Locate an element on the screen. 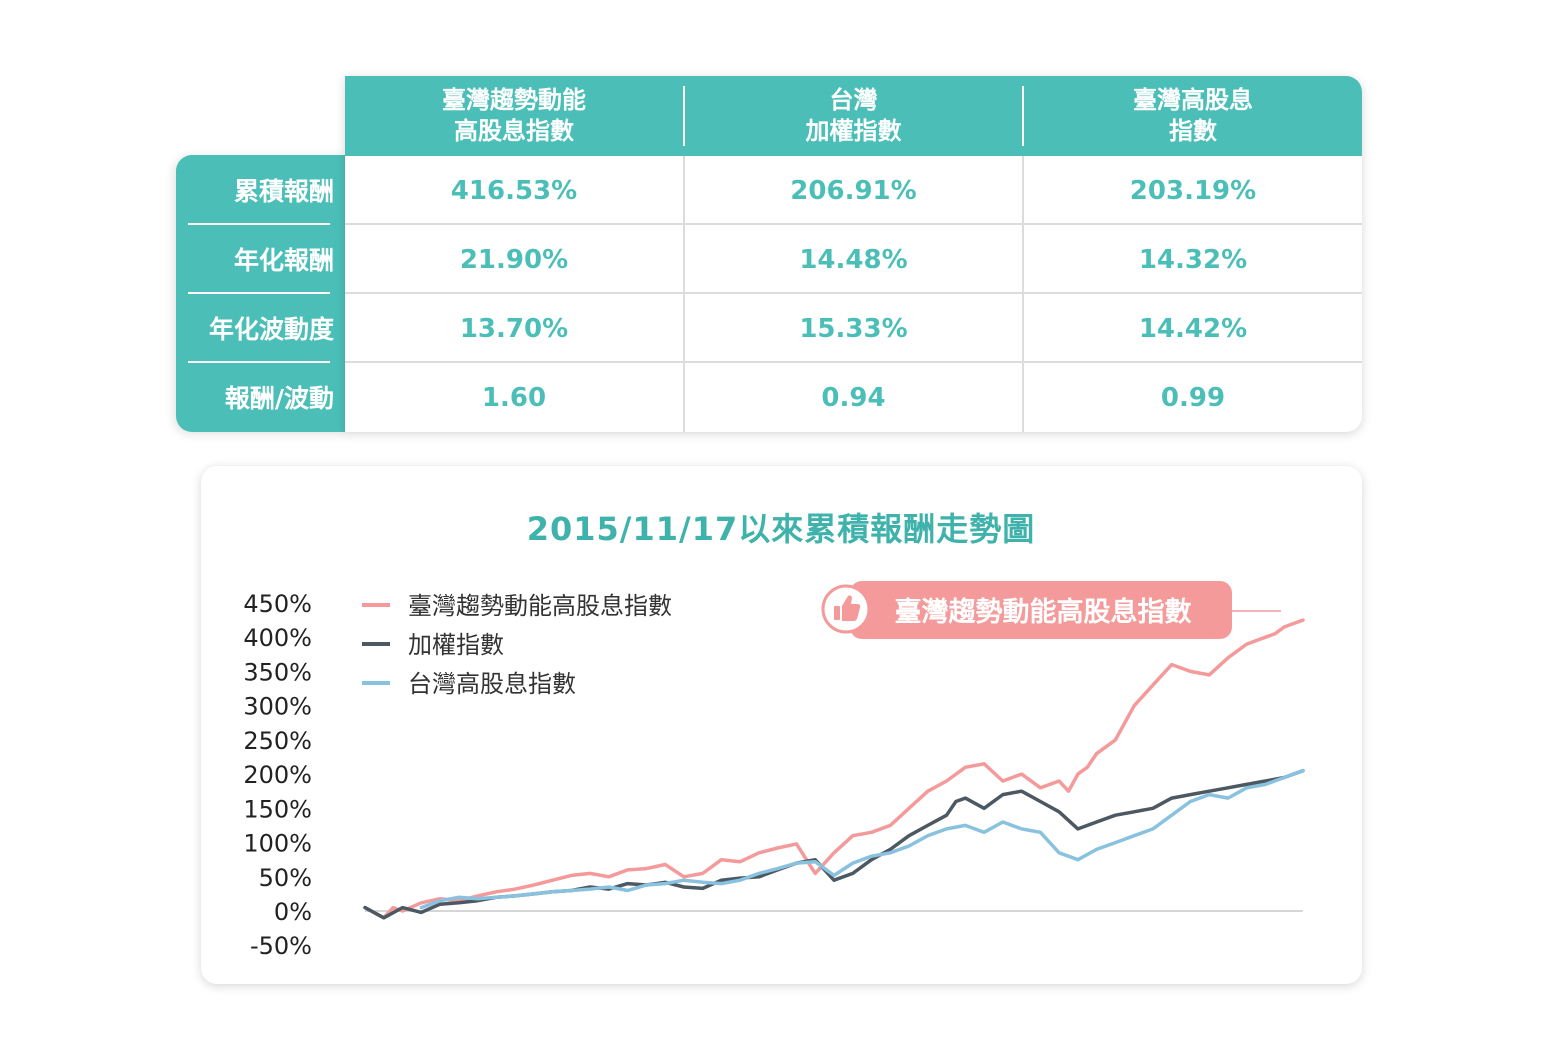 The image size is (1562, 1042). legend: 臺灣趨勢動能高股息指數 加權指數 台灣高股息指數 is located at coordinates (517, 645).